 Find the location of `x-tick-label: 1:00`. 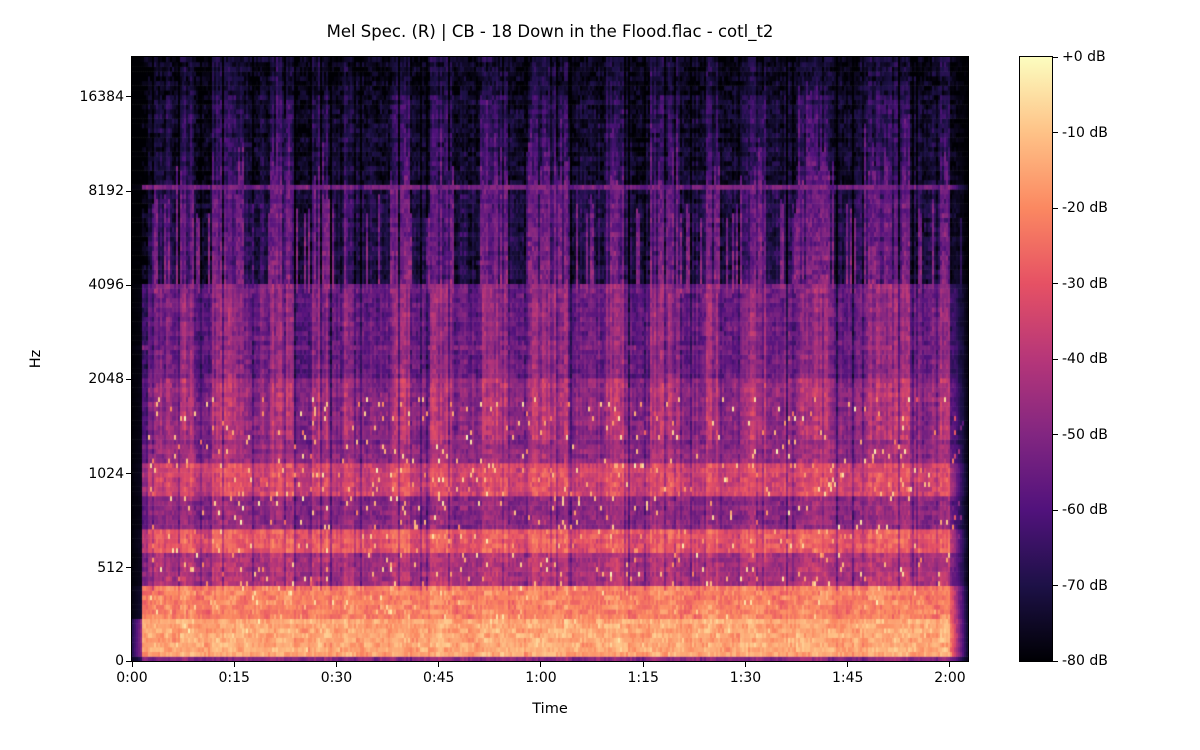

x-tick-label: 1:00 is located at coordinates (541, 678).